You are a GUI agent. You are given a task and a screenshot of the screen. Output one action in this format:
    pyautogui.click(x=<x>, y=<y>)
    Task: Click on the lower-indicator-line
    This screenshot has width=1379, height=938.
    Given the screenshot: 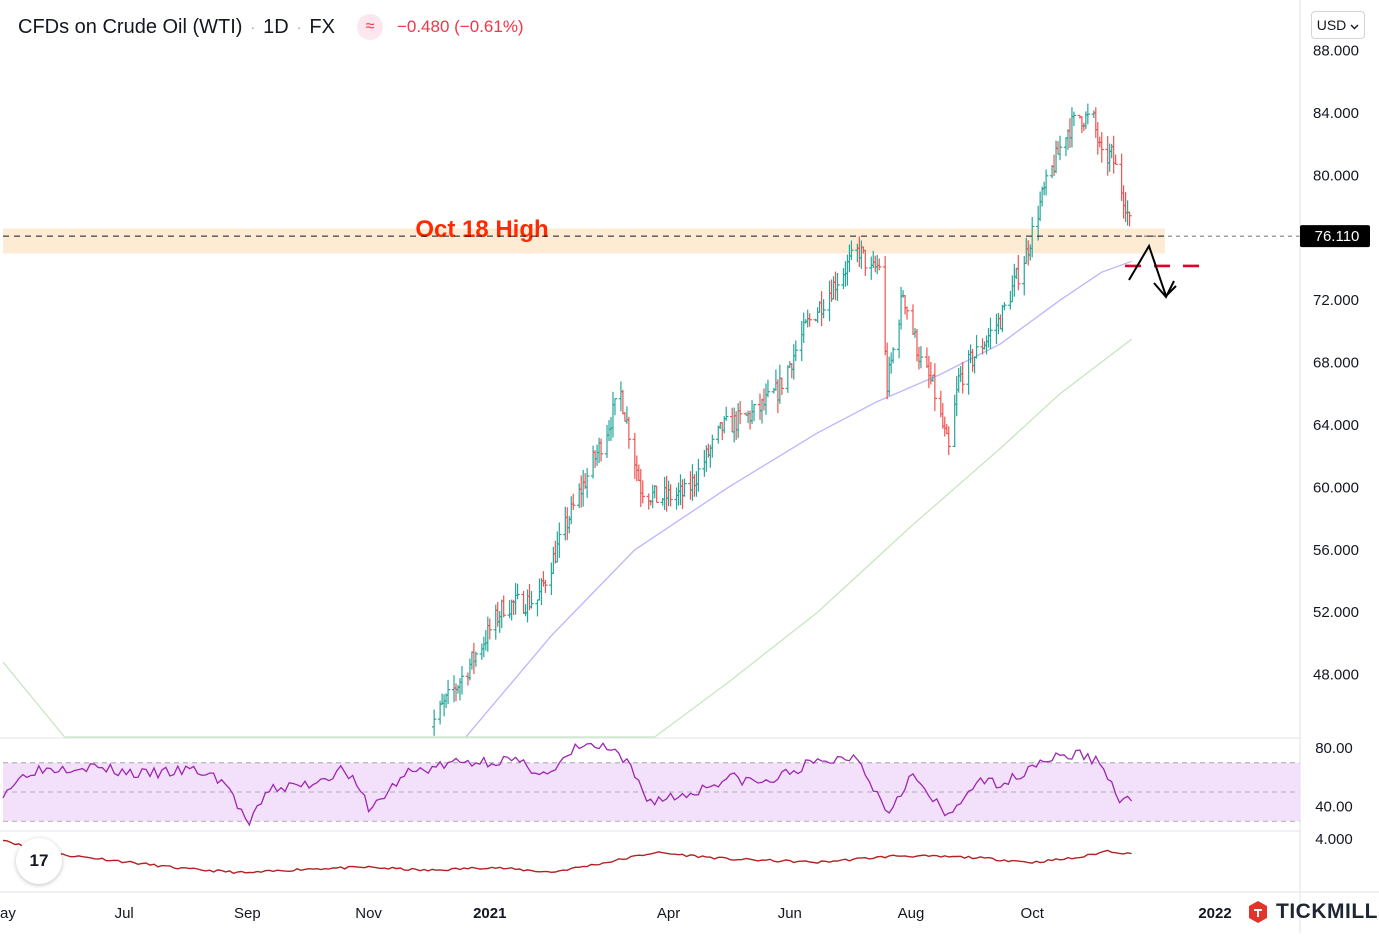 What is the action you would take?
    pyautogui.click(x=567, y=857)
    